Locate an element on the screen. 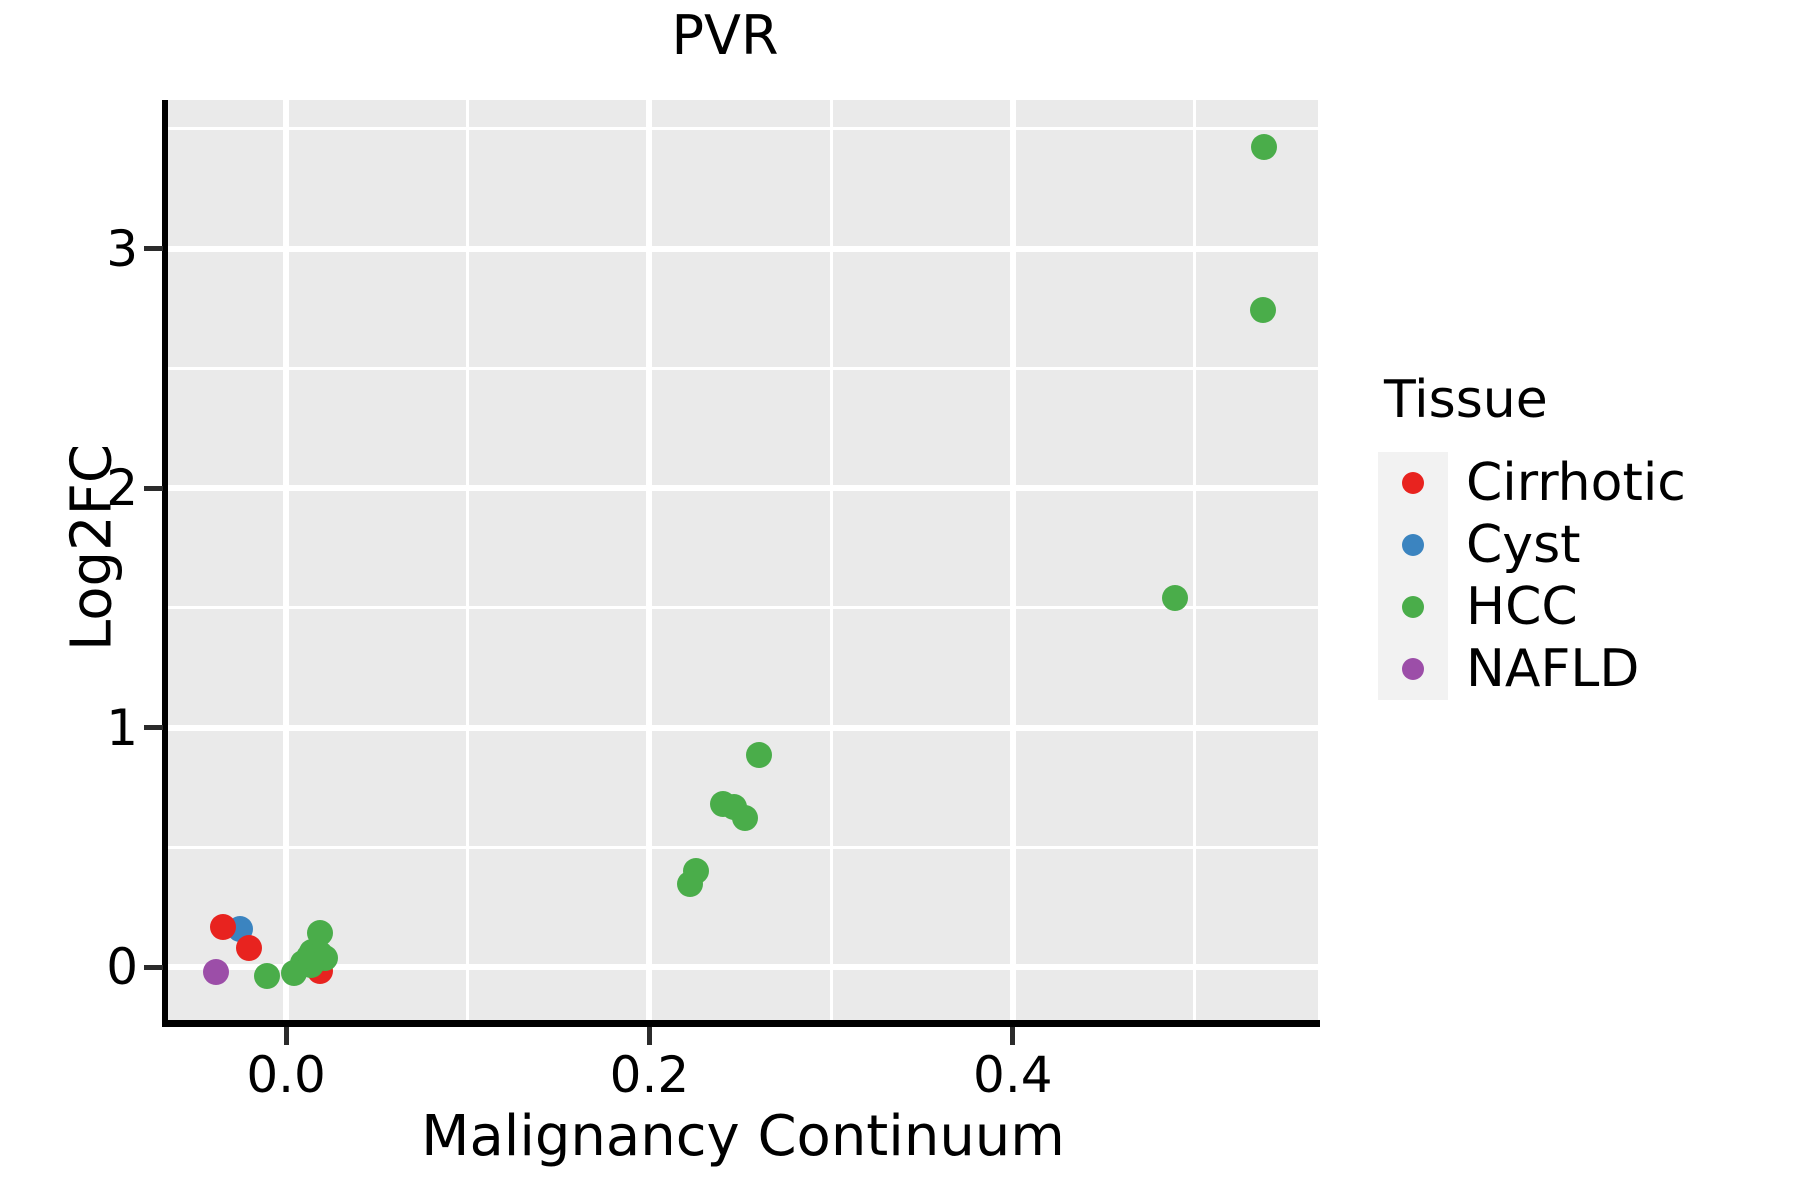  x-axis-line is located at coordinates (744, 1023).